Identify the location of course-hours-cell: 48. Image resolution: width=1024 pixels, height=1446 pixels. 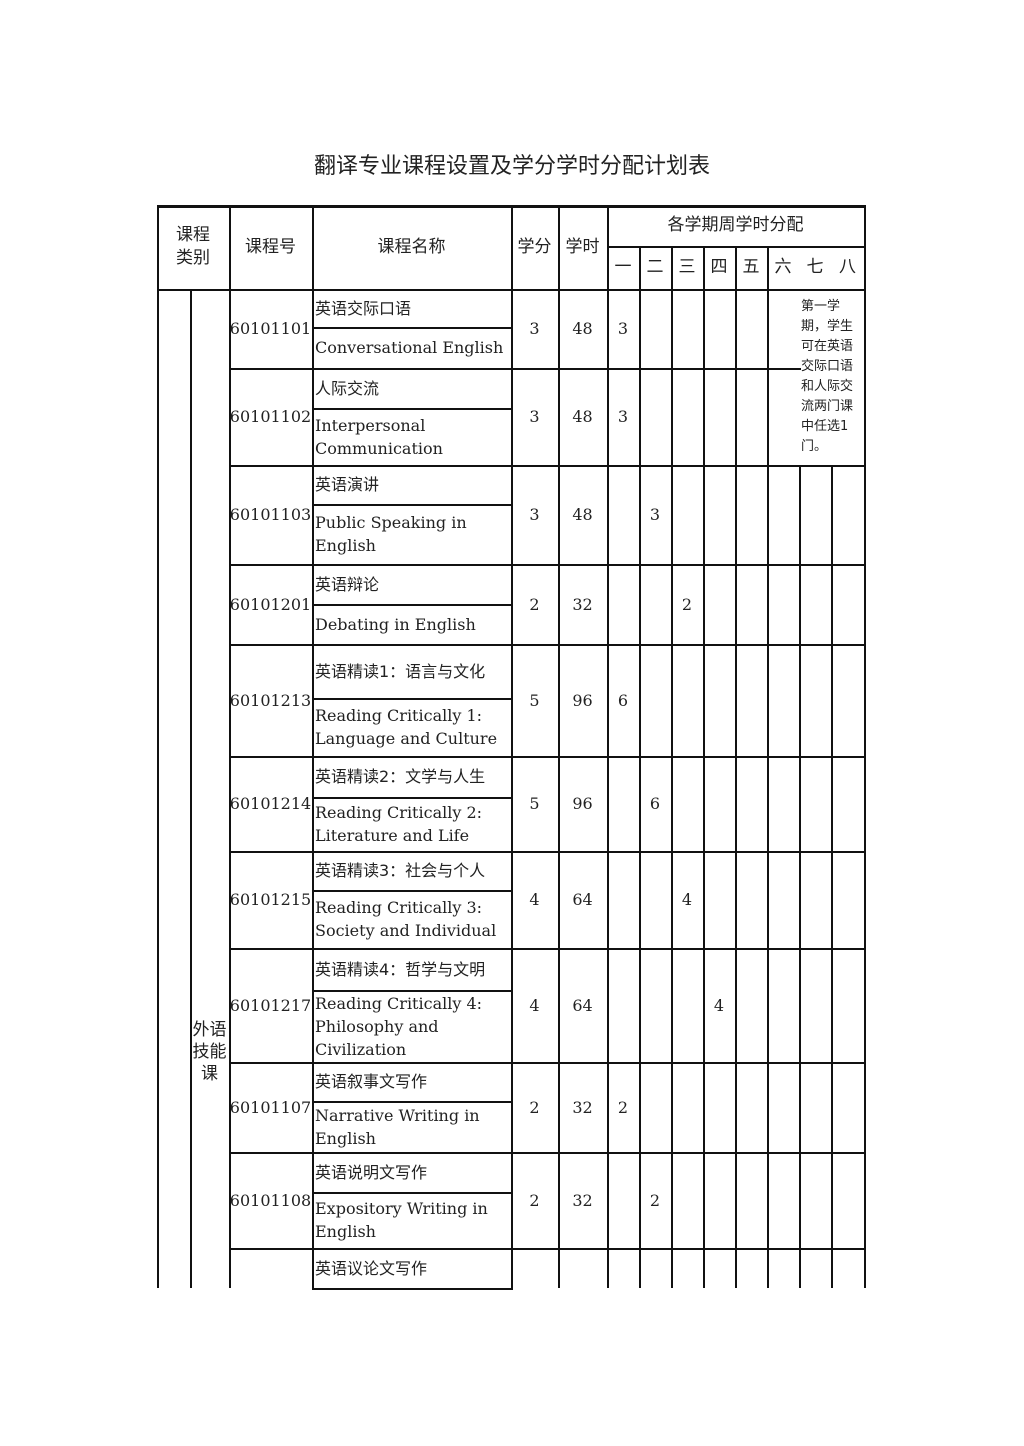
(582, 416).